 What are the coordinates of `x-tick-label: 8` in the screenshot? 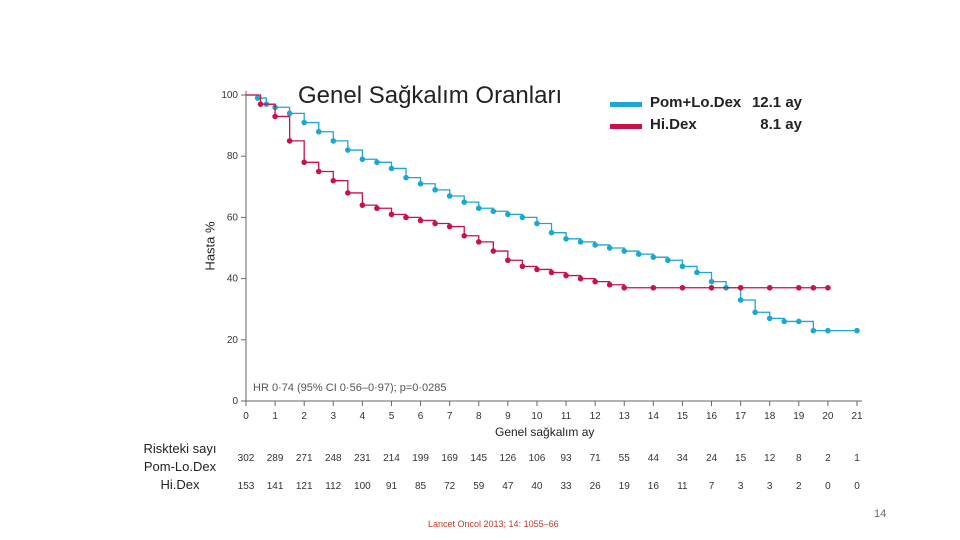 It's located at (479, 416).